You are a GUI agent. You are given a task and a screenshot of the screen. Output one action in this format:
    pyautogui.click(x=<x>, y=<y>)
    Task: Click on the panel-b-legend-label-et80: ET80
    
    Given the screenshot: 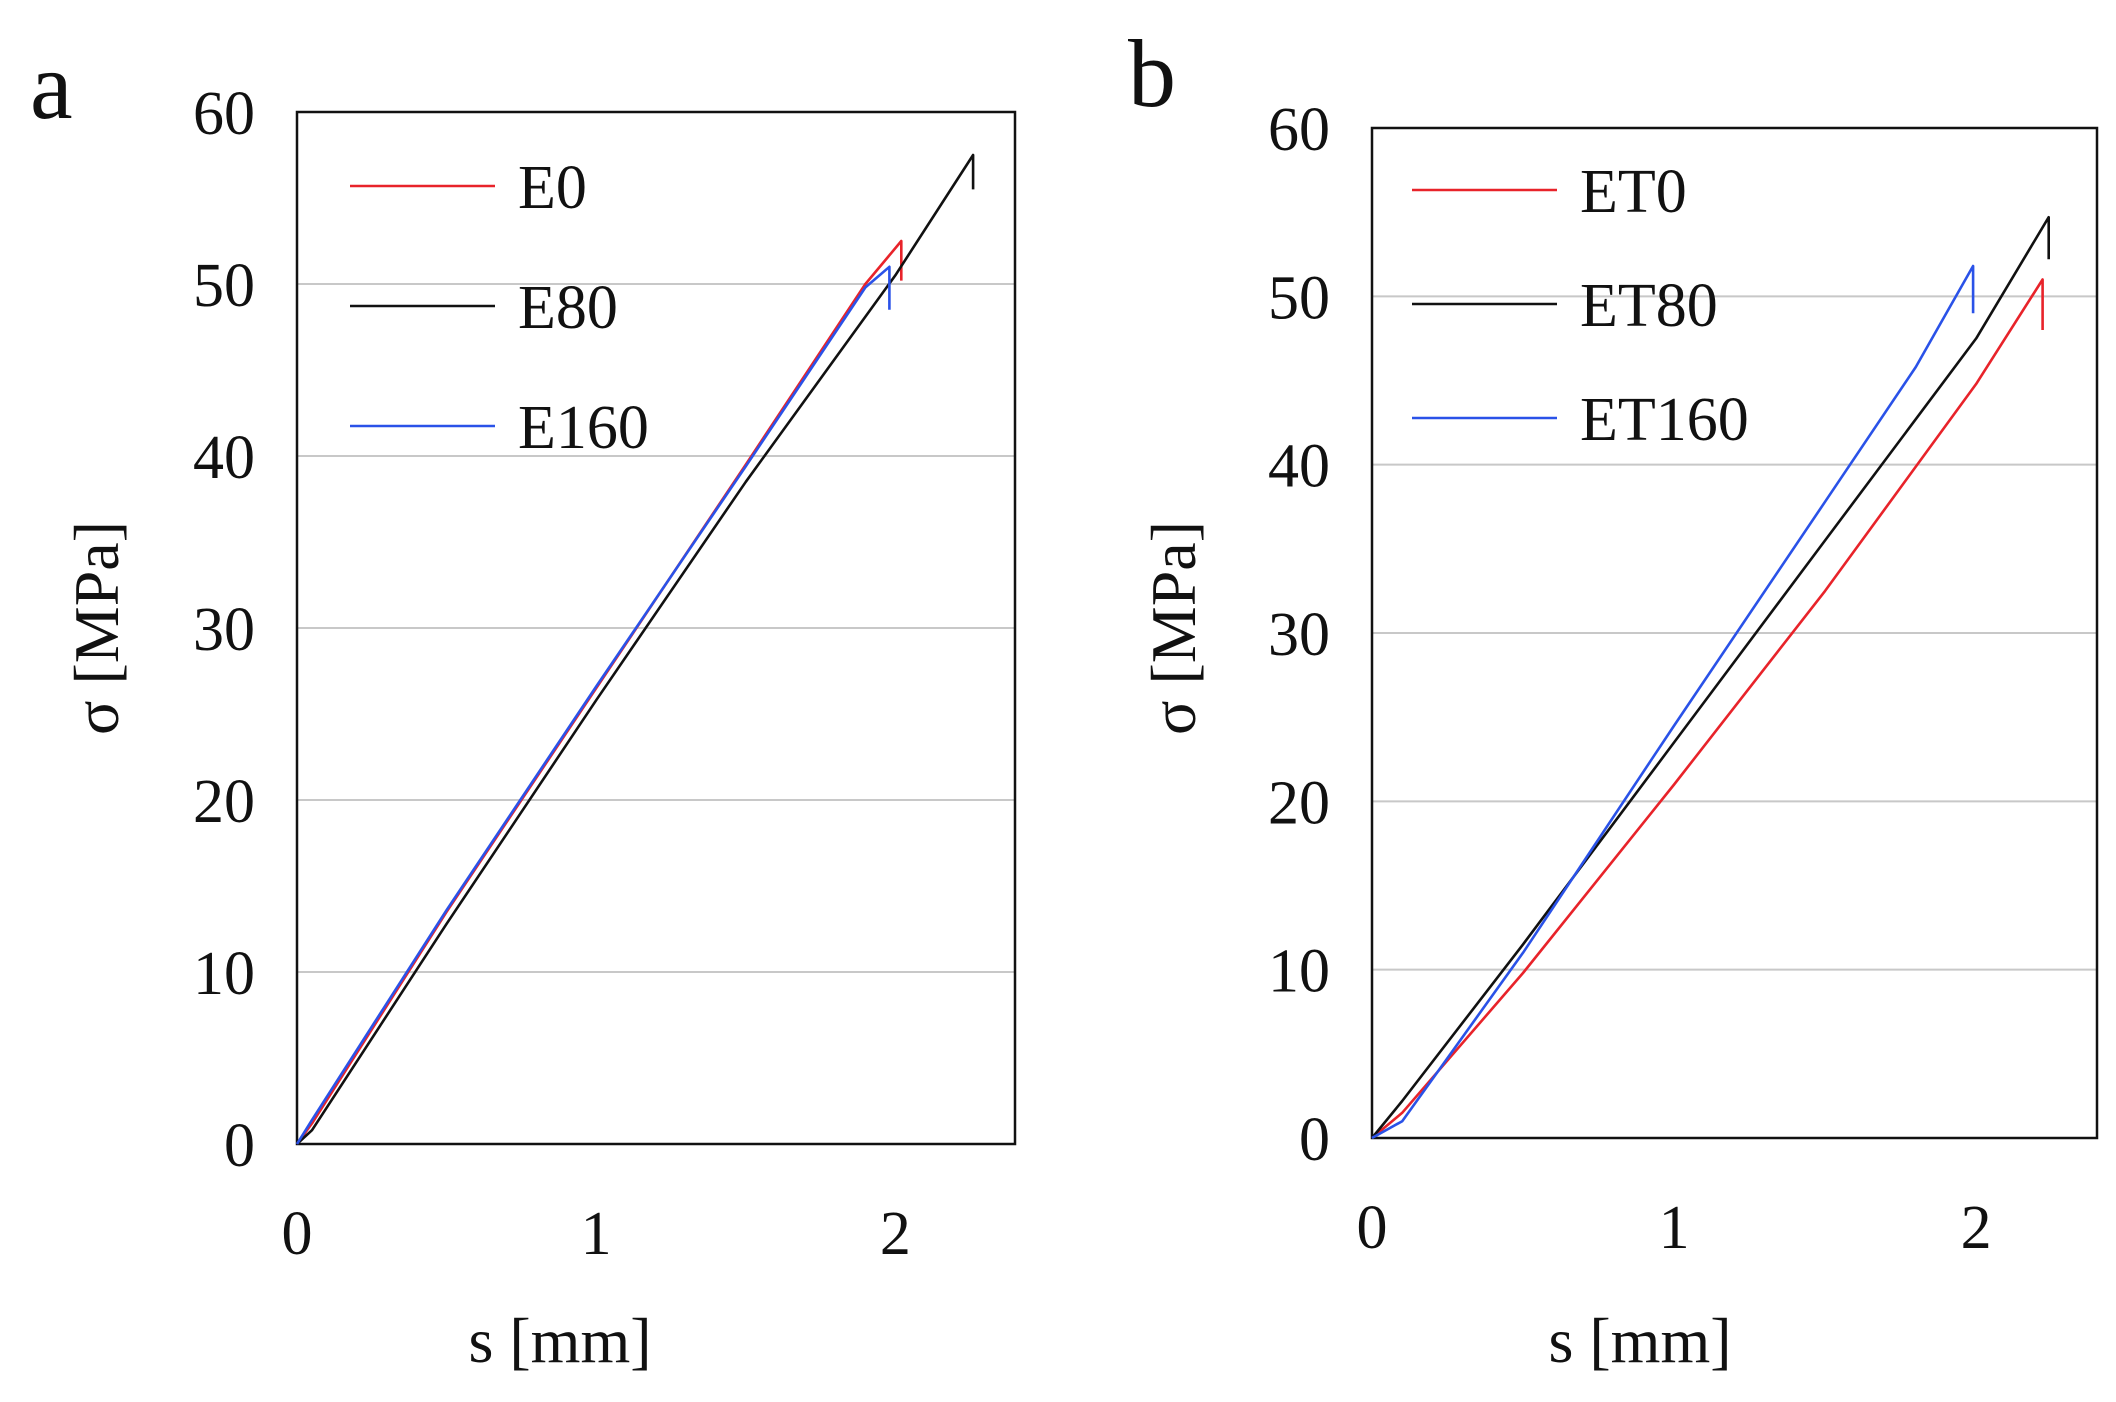 What is the action you would take?
    pyautogui.click(x=1649, y=306)
    